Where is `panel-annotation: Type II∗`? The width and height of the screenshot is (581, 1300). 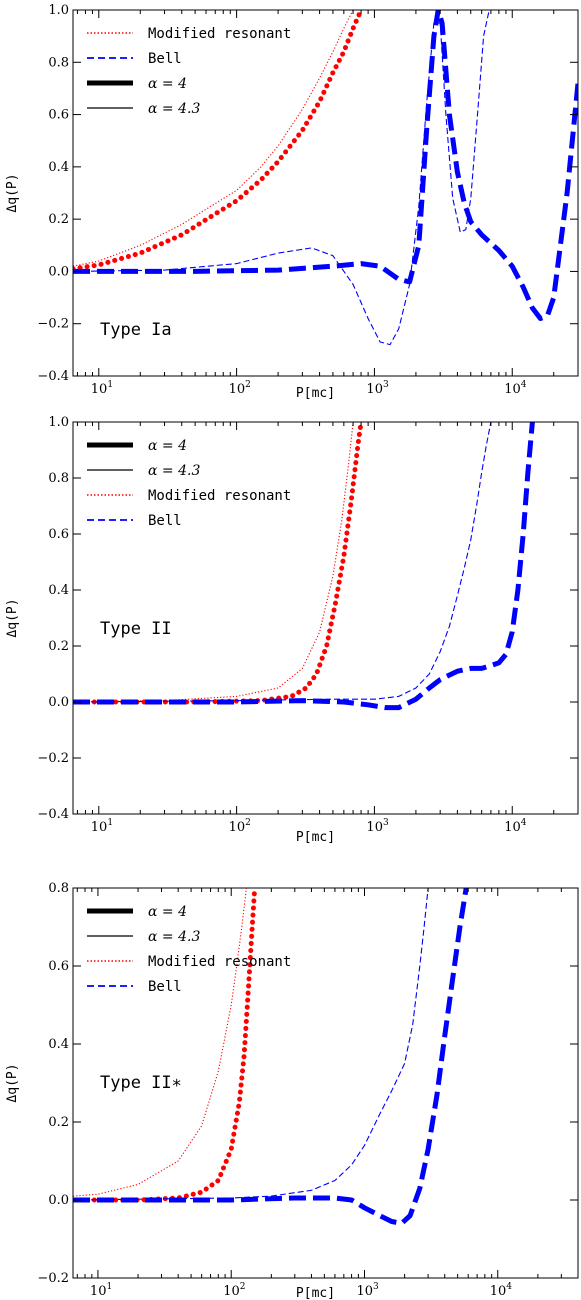 panel-annotation: Type II∗ is located at coordinates (141, 1083).